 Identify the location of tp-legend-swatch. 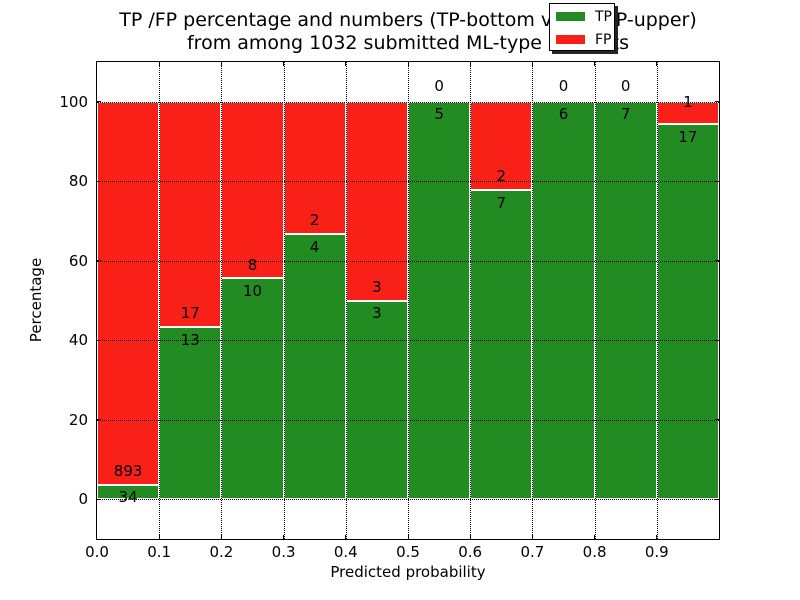
(570, 16).